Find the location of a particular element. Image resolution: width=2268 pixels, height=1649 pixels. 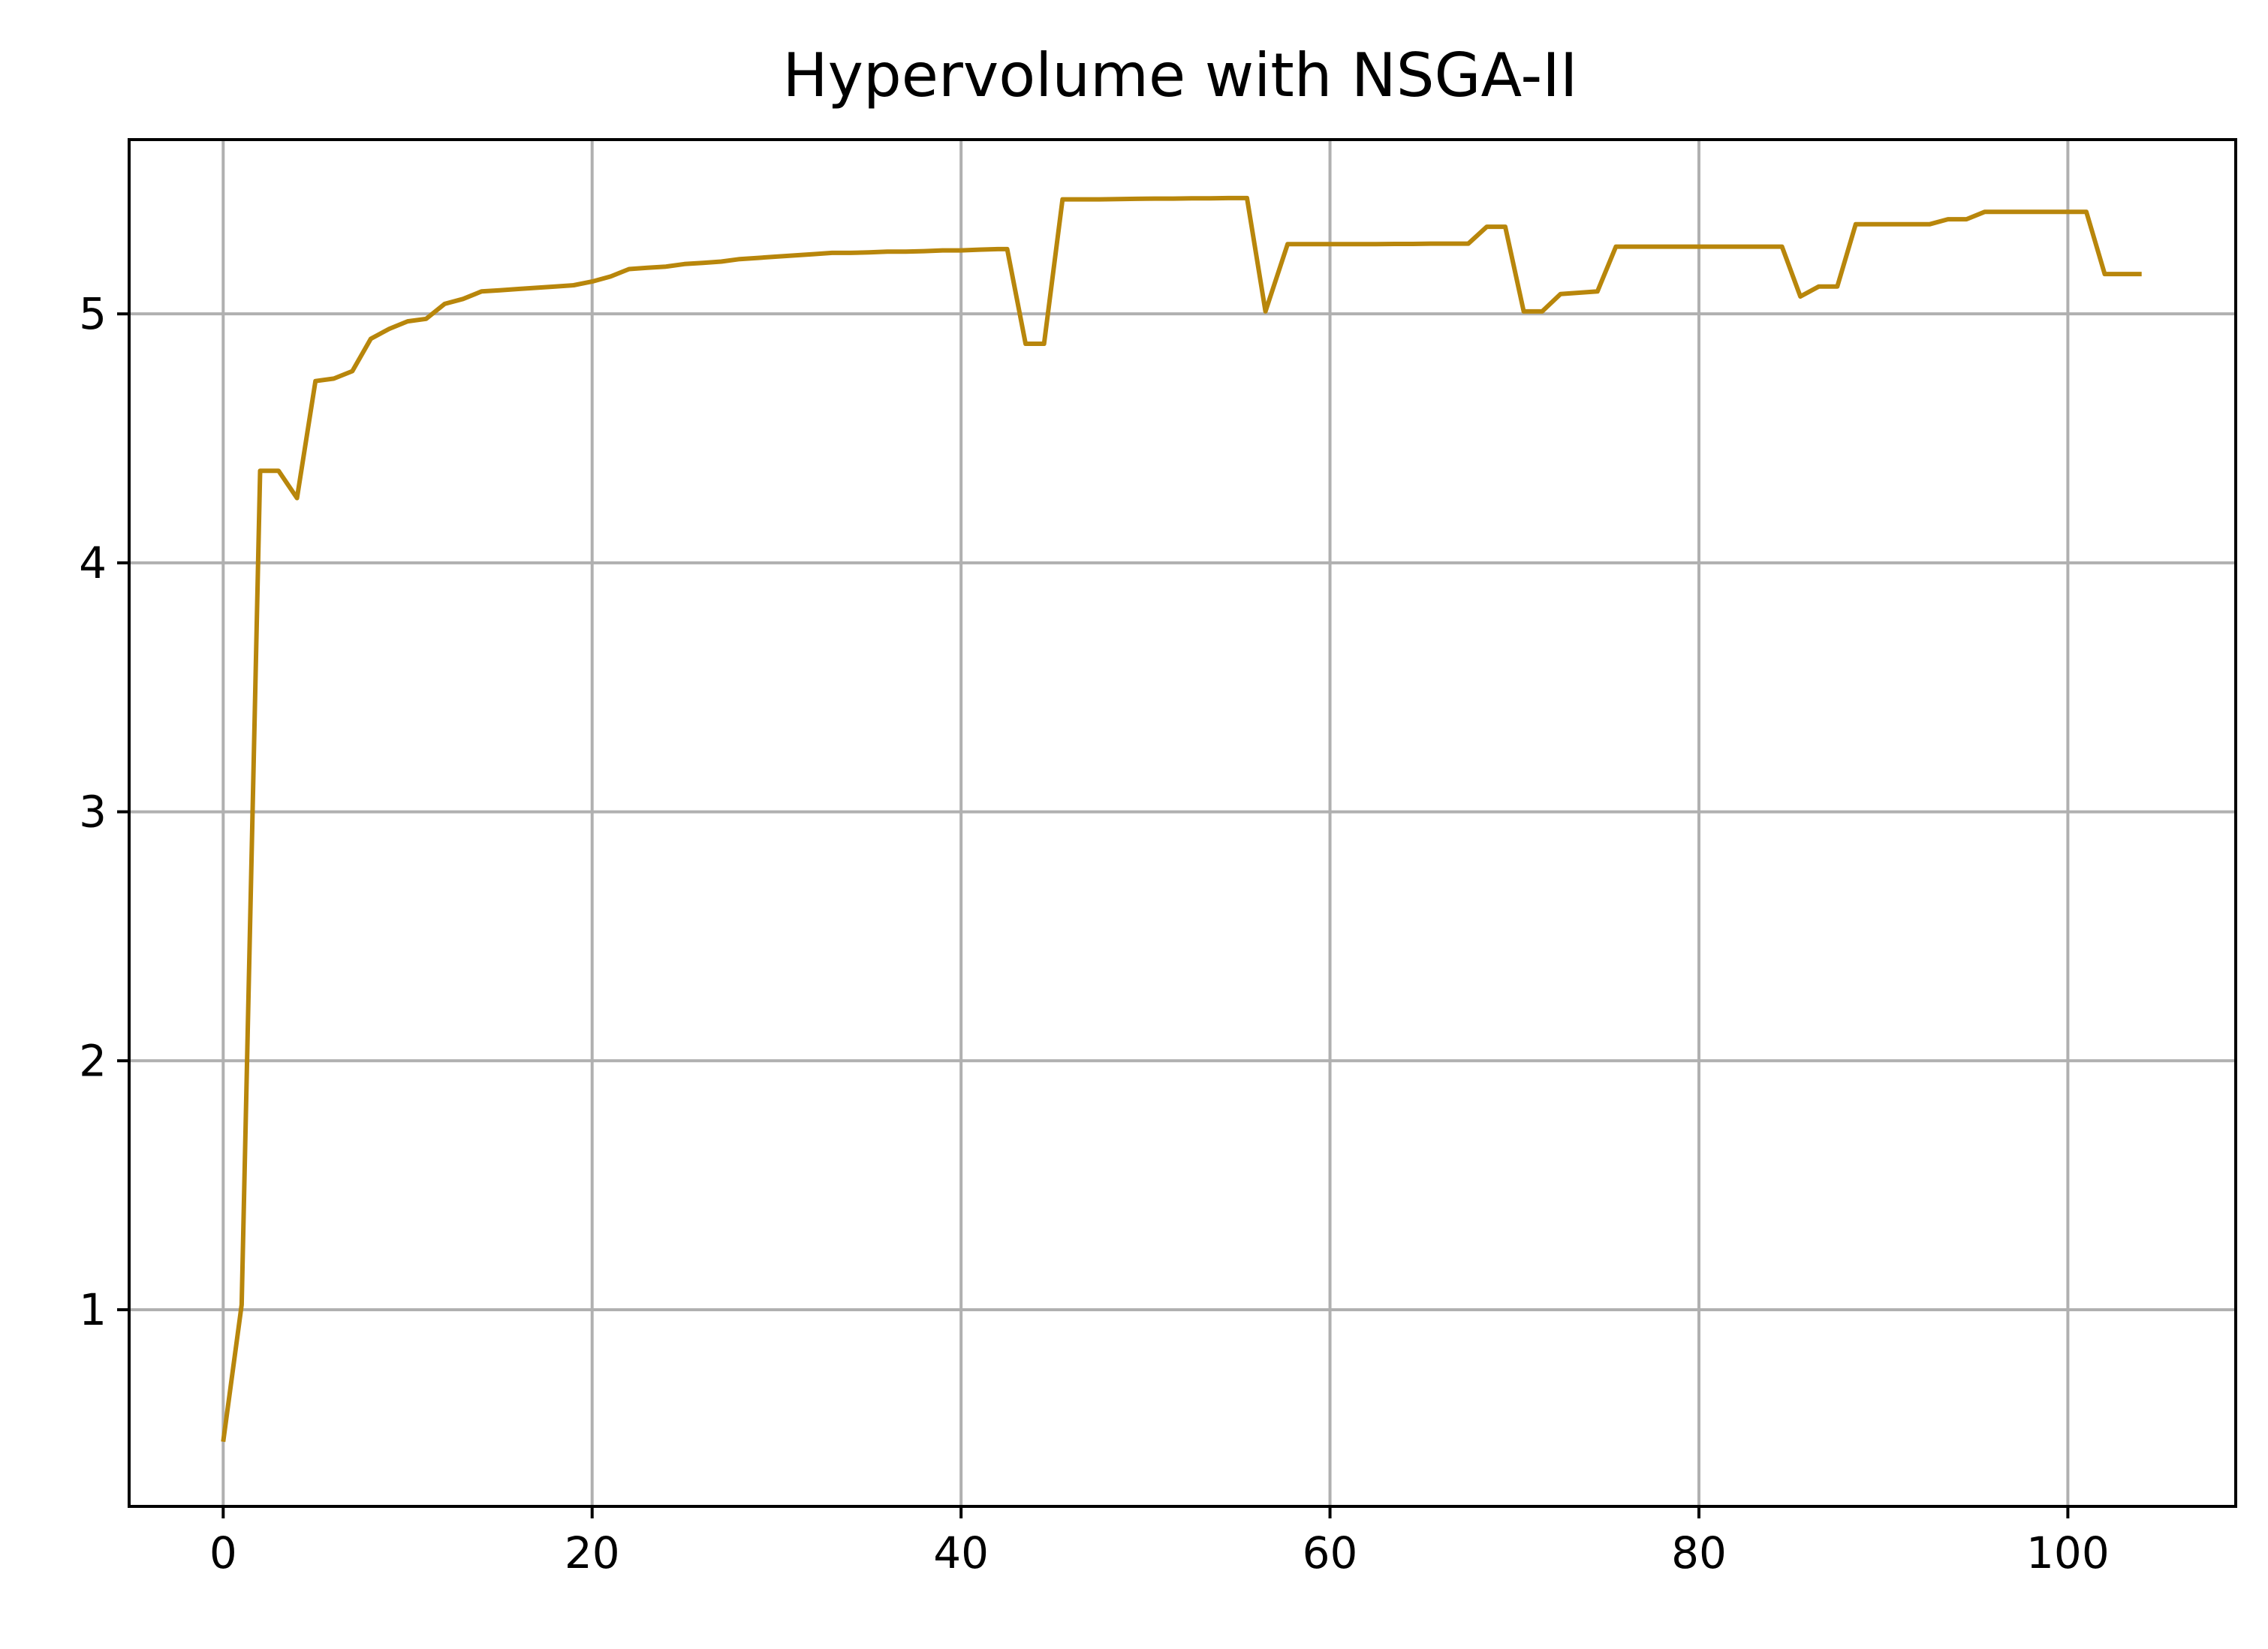

y-tick-label: 4 is located at coordinates (93, 562).